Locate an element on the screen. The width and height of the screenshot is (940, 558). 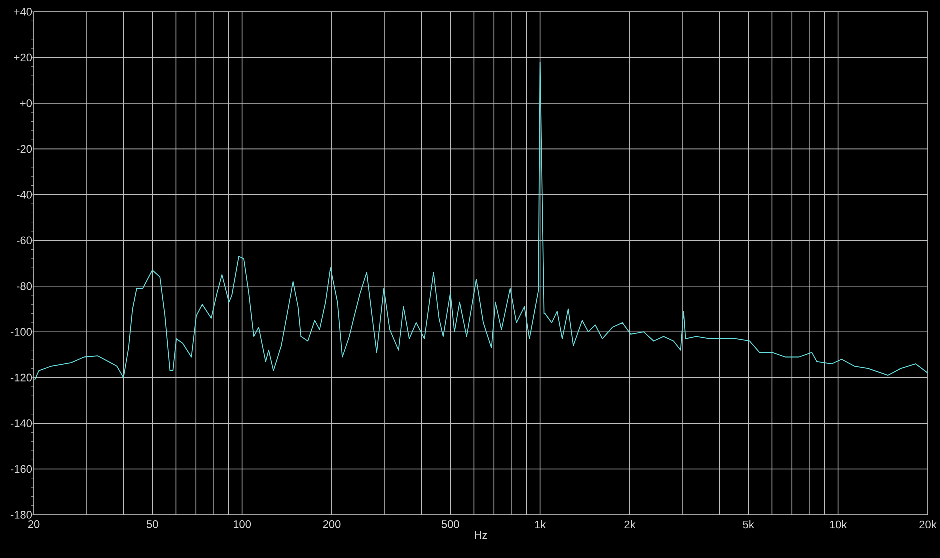
y-tick-label: -160 is located at coordinates (21, 469).